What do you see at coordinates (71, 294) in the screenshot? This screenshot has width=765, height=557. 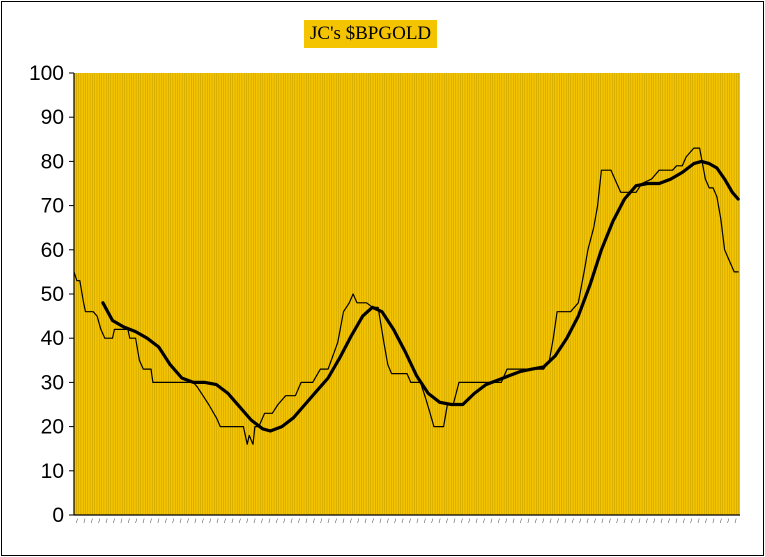 I see `y-tick-marks` at bounding box center [71, 294].